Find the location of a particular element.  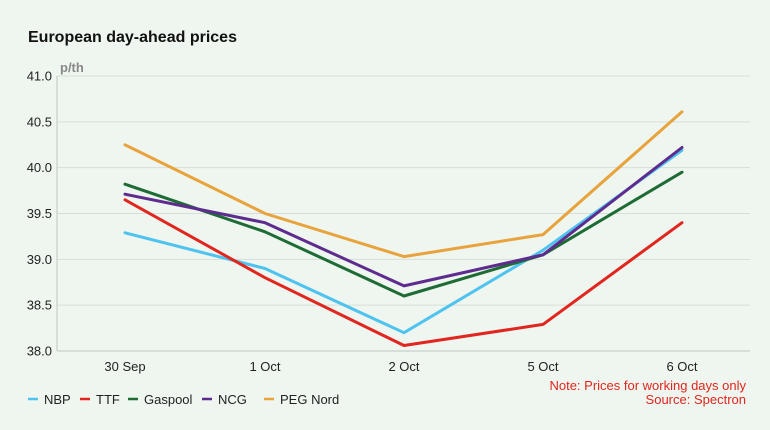

y-tick-label: 39.5 is located at coordinates (39, 213).